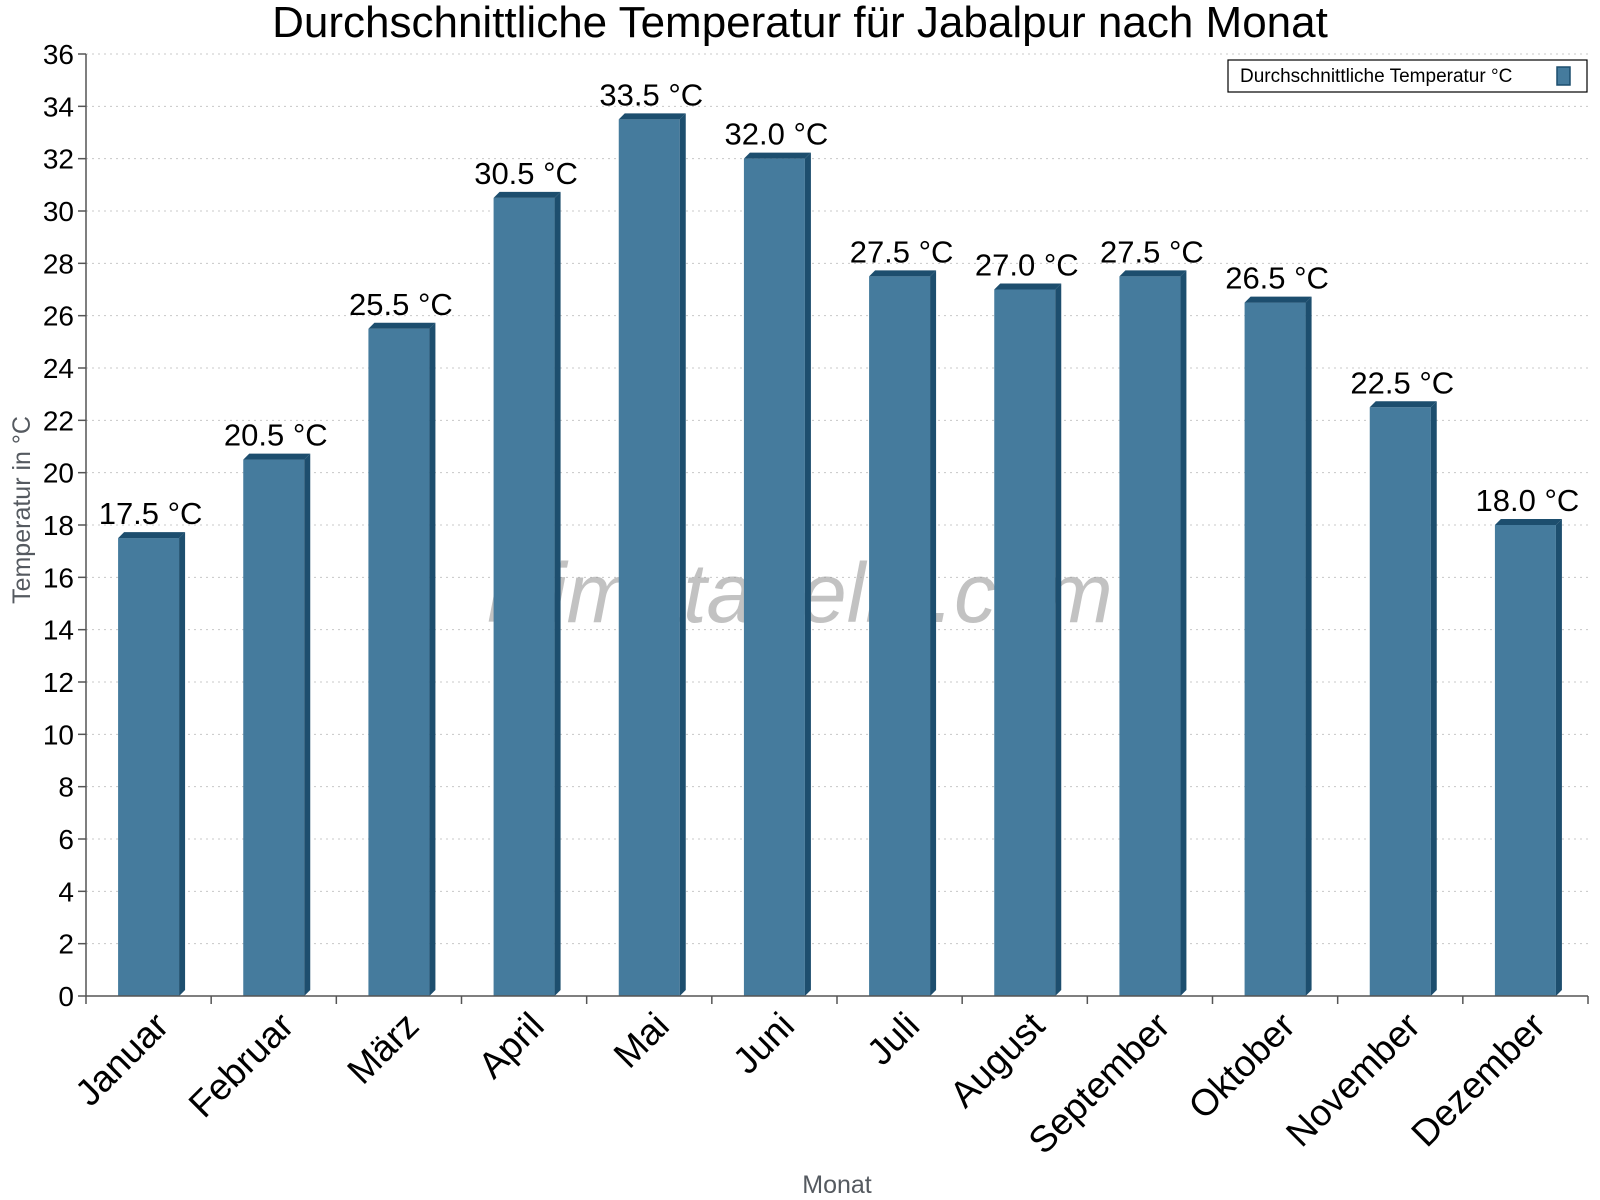 Image resolution: width=1600 pixels, height=1200 pixels. Describe the element at coordinates (276, 435) in the screenshot. I see `bar-value-label: 20.5 °C` at that location.